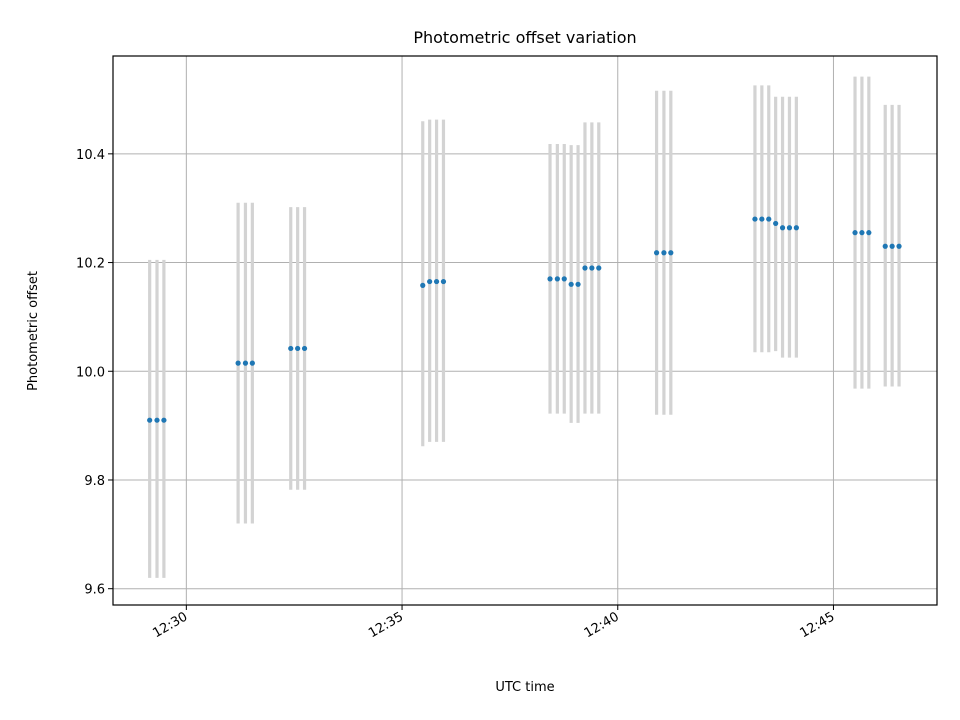 This screenshot has height=720, width=960. I want to click on x-tick-label: 12:30, so click(170, 625).